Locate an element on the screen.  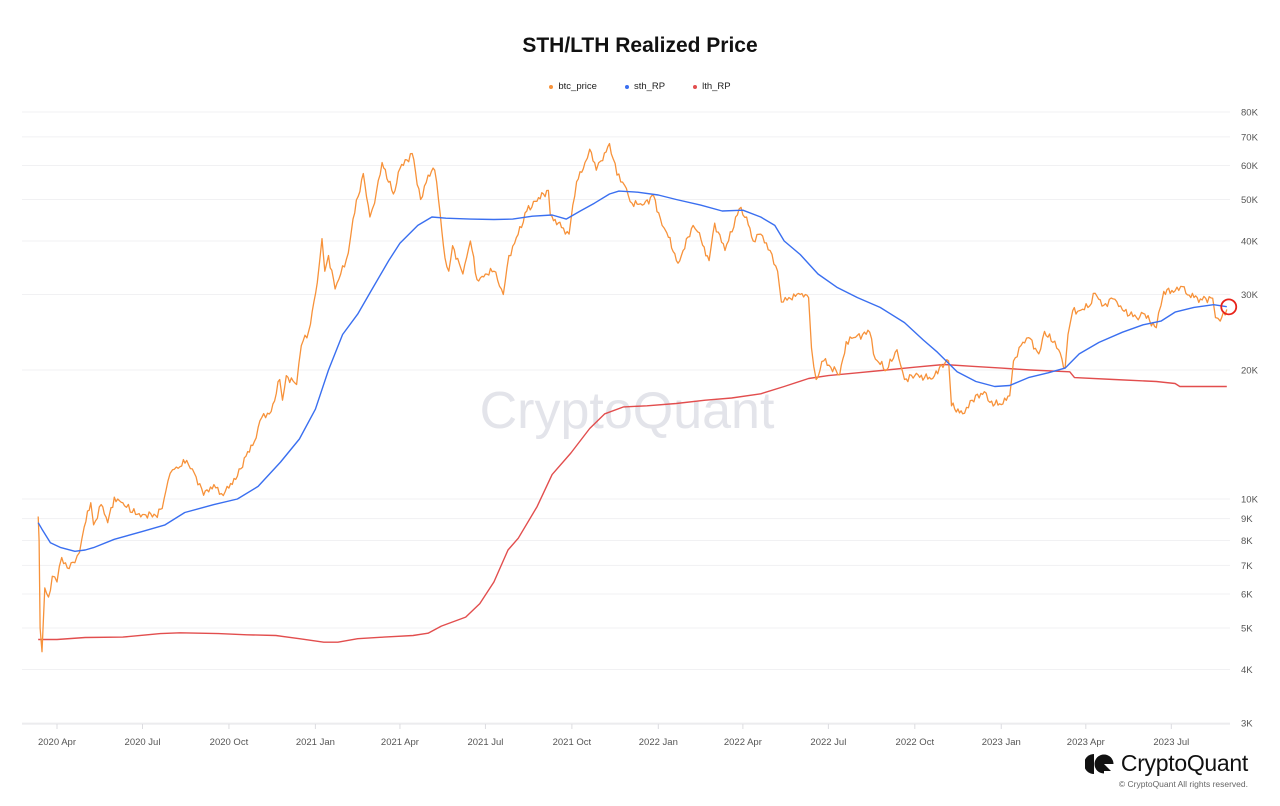
legend-item-lth-rp: lth_RP is located at coordinates (712, 86).